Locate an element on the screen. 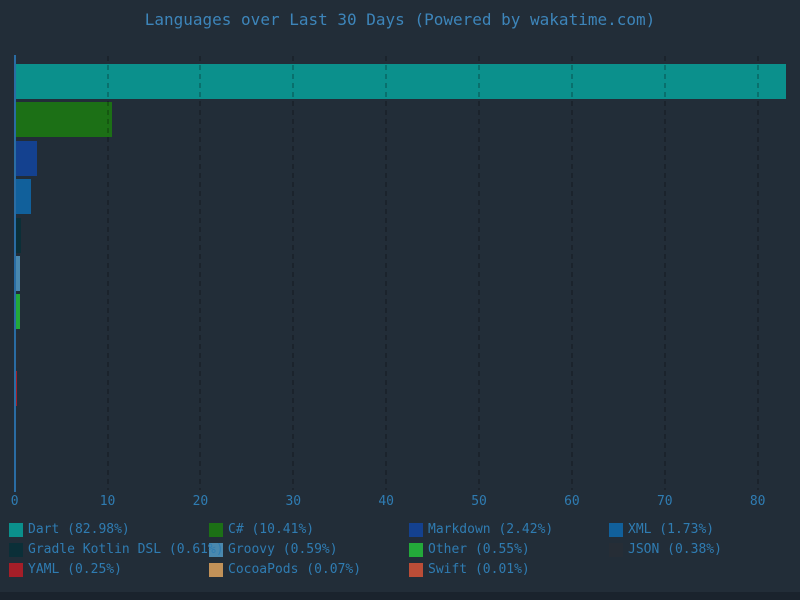 This screenshot has height=600, width=800. legend-item-yaml: YAML (0.25%) is located at coordinates (109, 570).